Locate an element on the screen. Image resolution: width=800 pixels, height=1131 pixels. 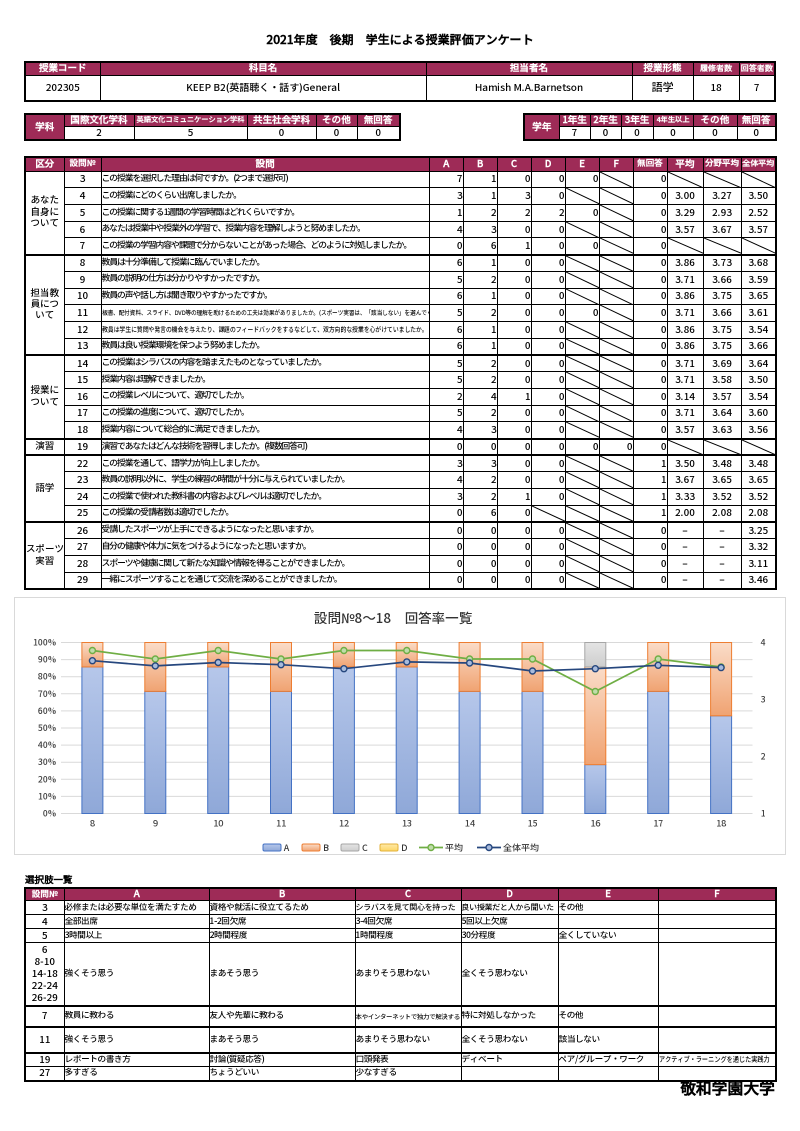
svg-text: D is located at coordinates (404, 848).